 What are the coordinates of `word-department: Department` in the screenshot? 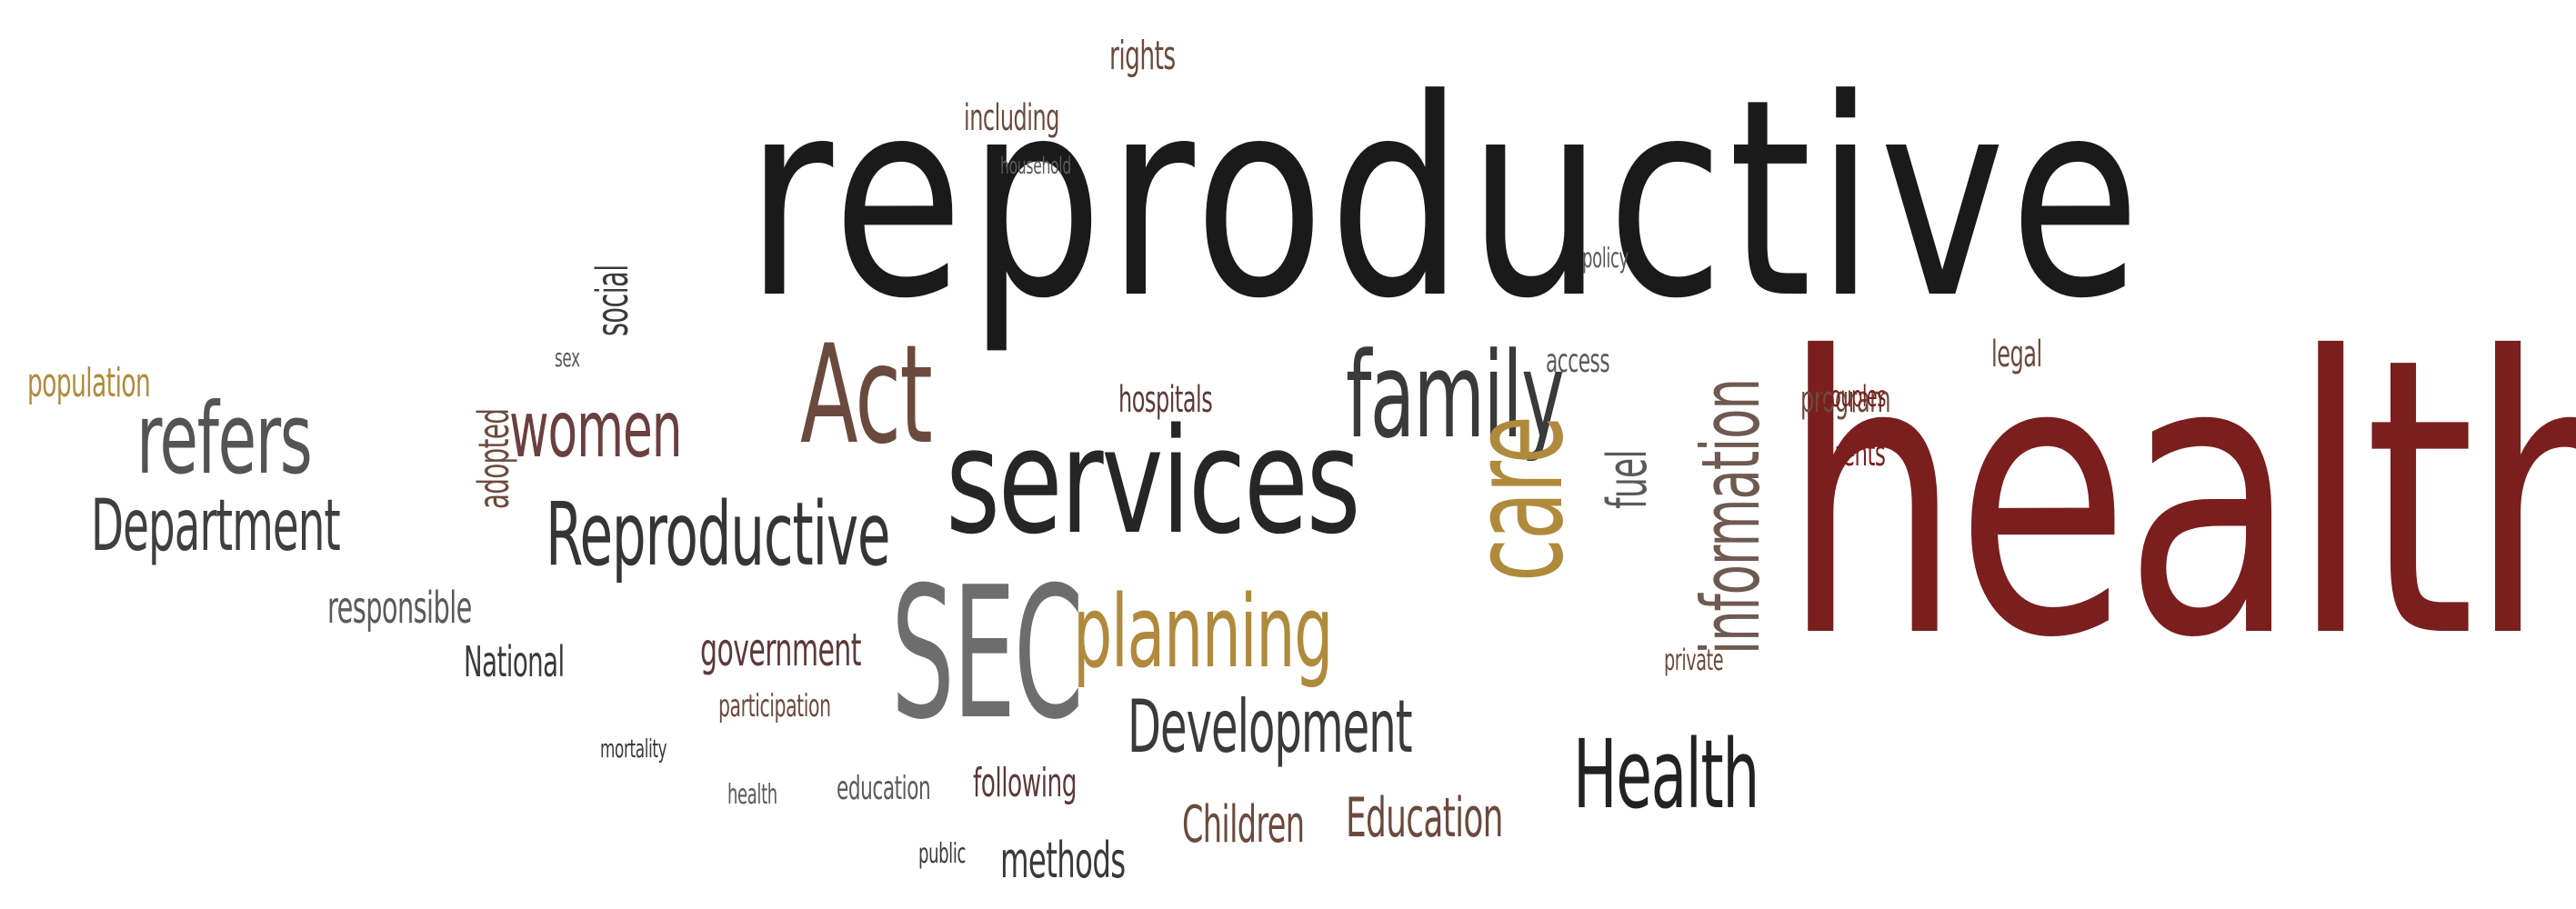 It's located at (216, 526).